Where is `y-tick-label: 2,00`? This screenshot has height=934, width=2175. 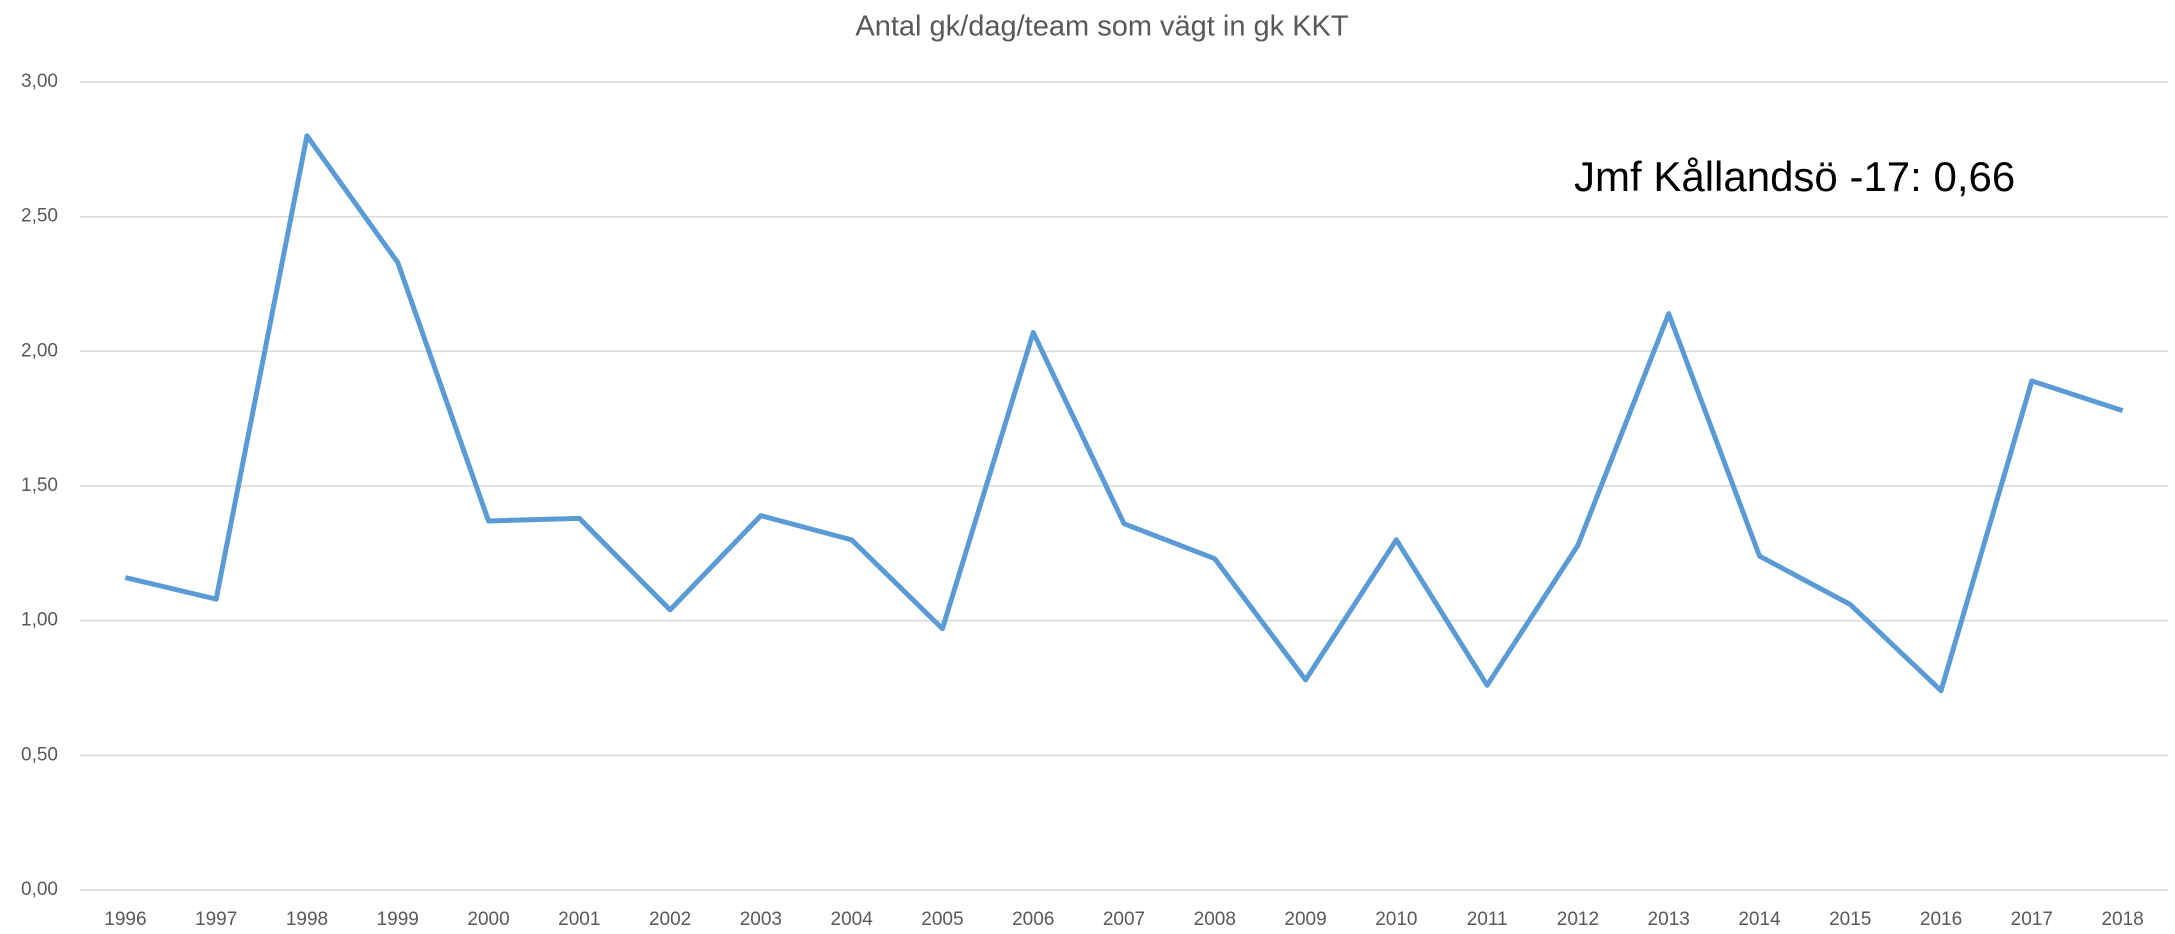
y-tick-label: 2,00 is located at coordinates (39, 350).